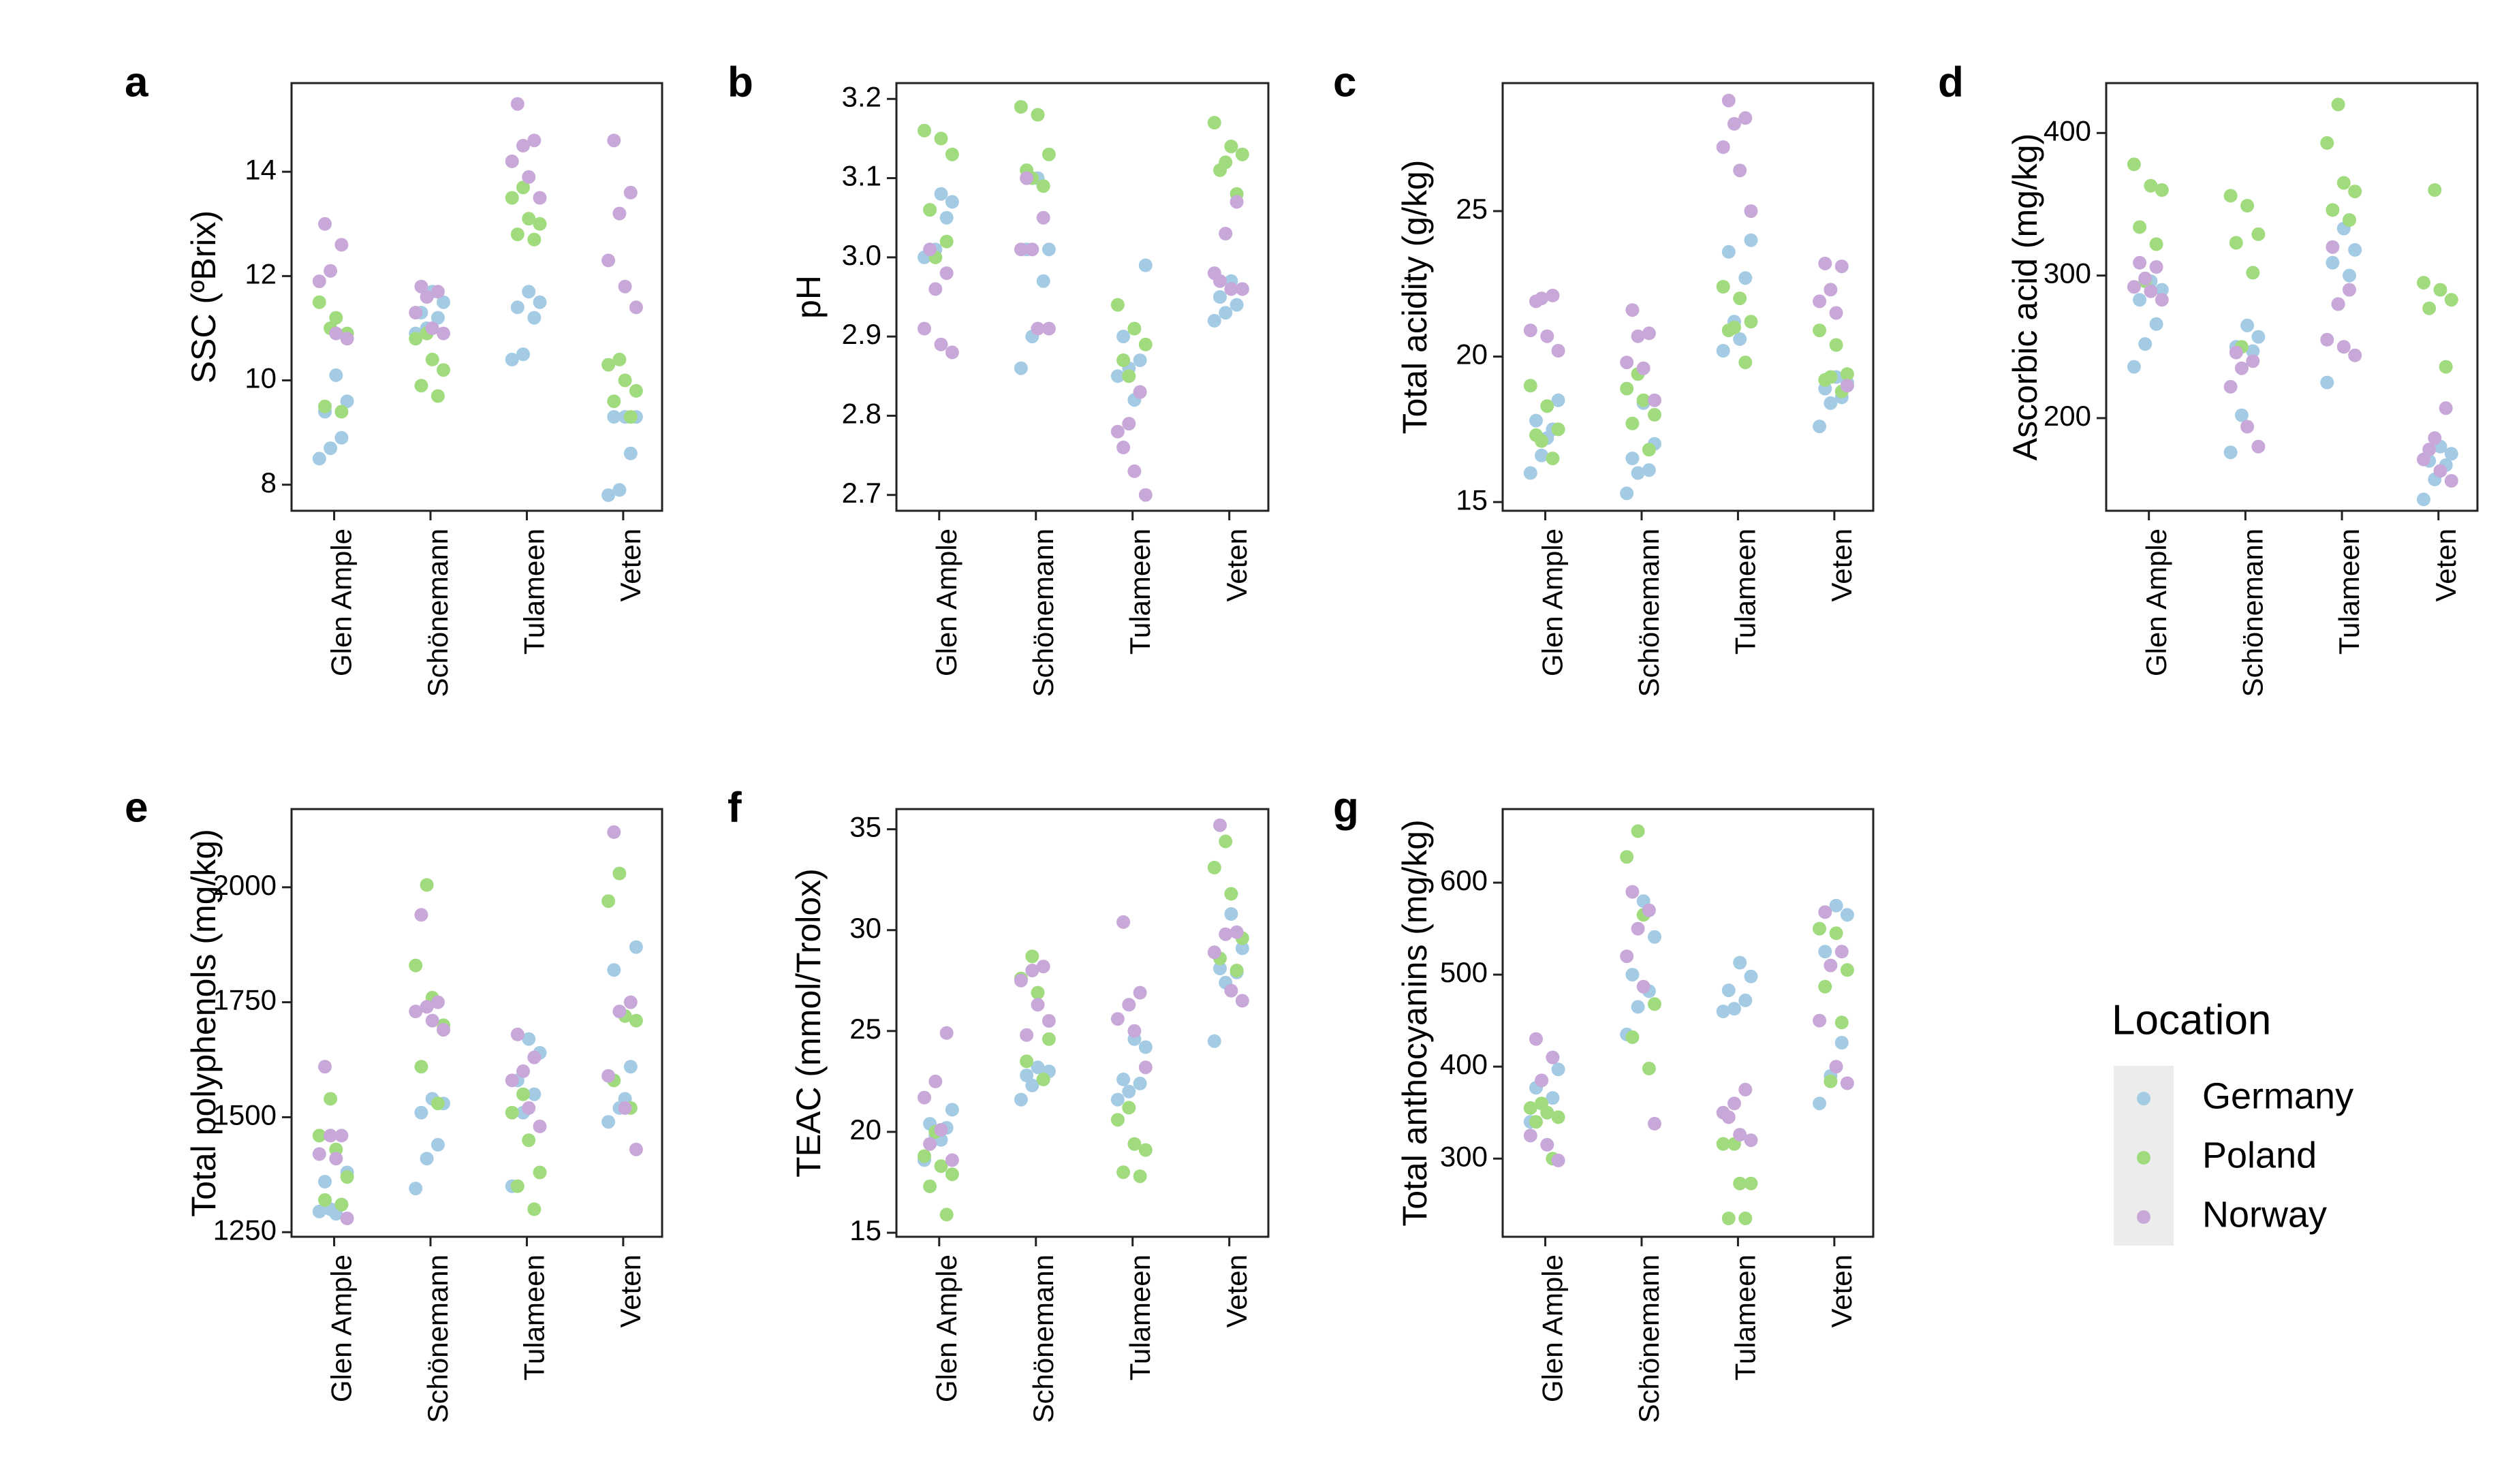 The image size is (2504, 1484). What do you see at coordinates (1649, 612) in the screenshot?
I see `x-tick-label: Schönemann` at bounding box center [1649, 612].